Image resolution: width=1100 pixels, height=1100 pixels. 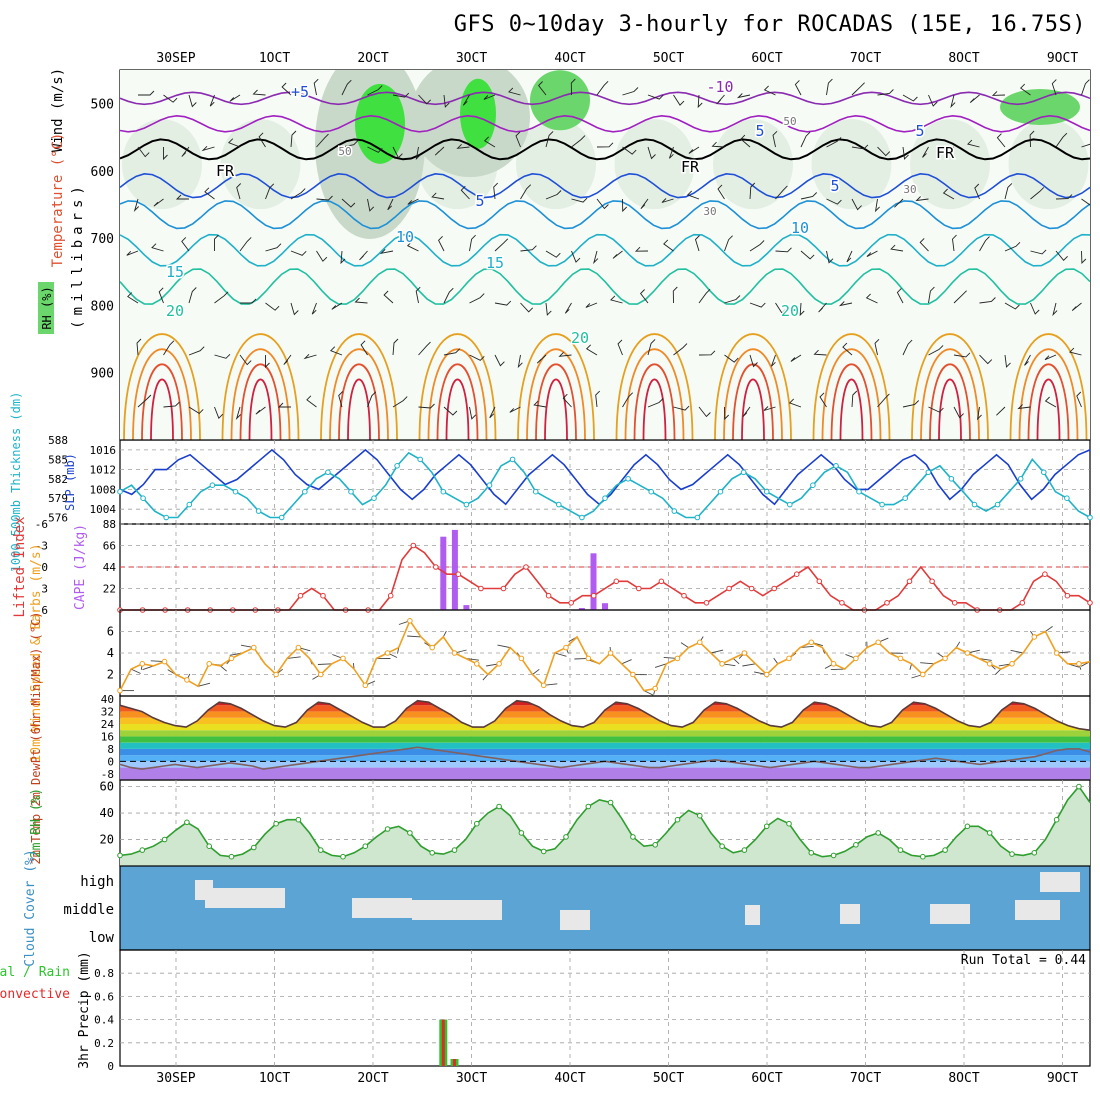 I want to click on y-tick-right: 88, so click(x=109, y=524).